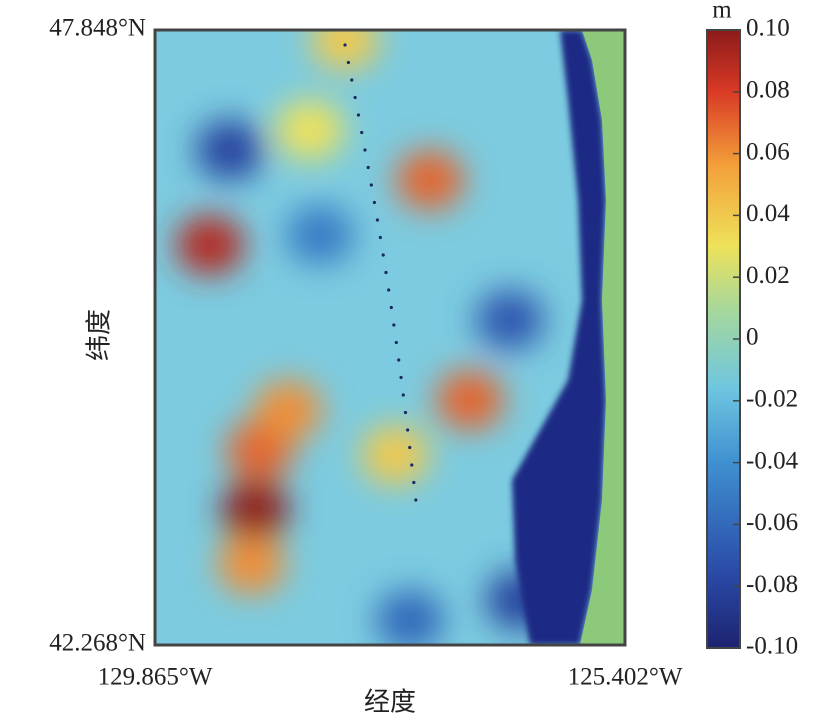 The image size is (818, 721). I want to click on colorbar-tick-label: 0.02, so click(768, 275).